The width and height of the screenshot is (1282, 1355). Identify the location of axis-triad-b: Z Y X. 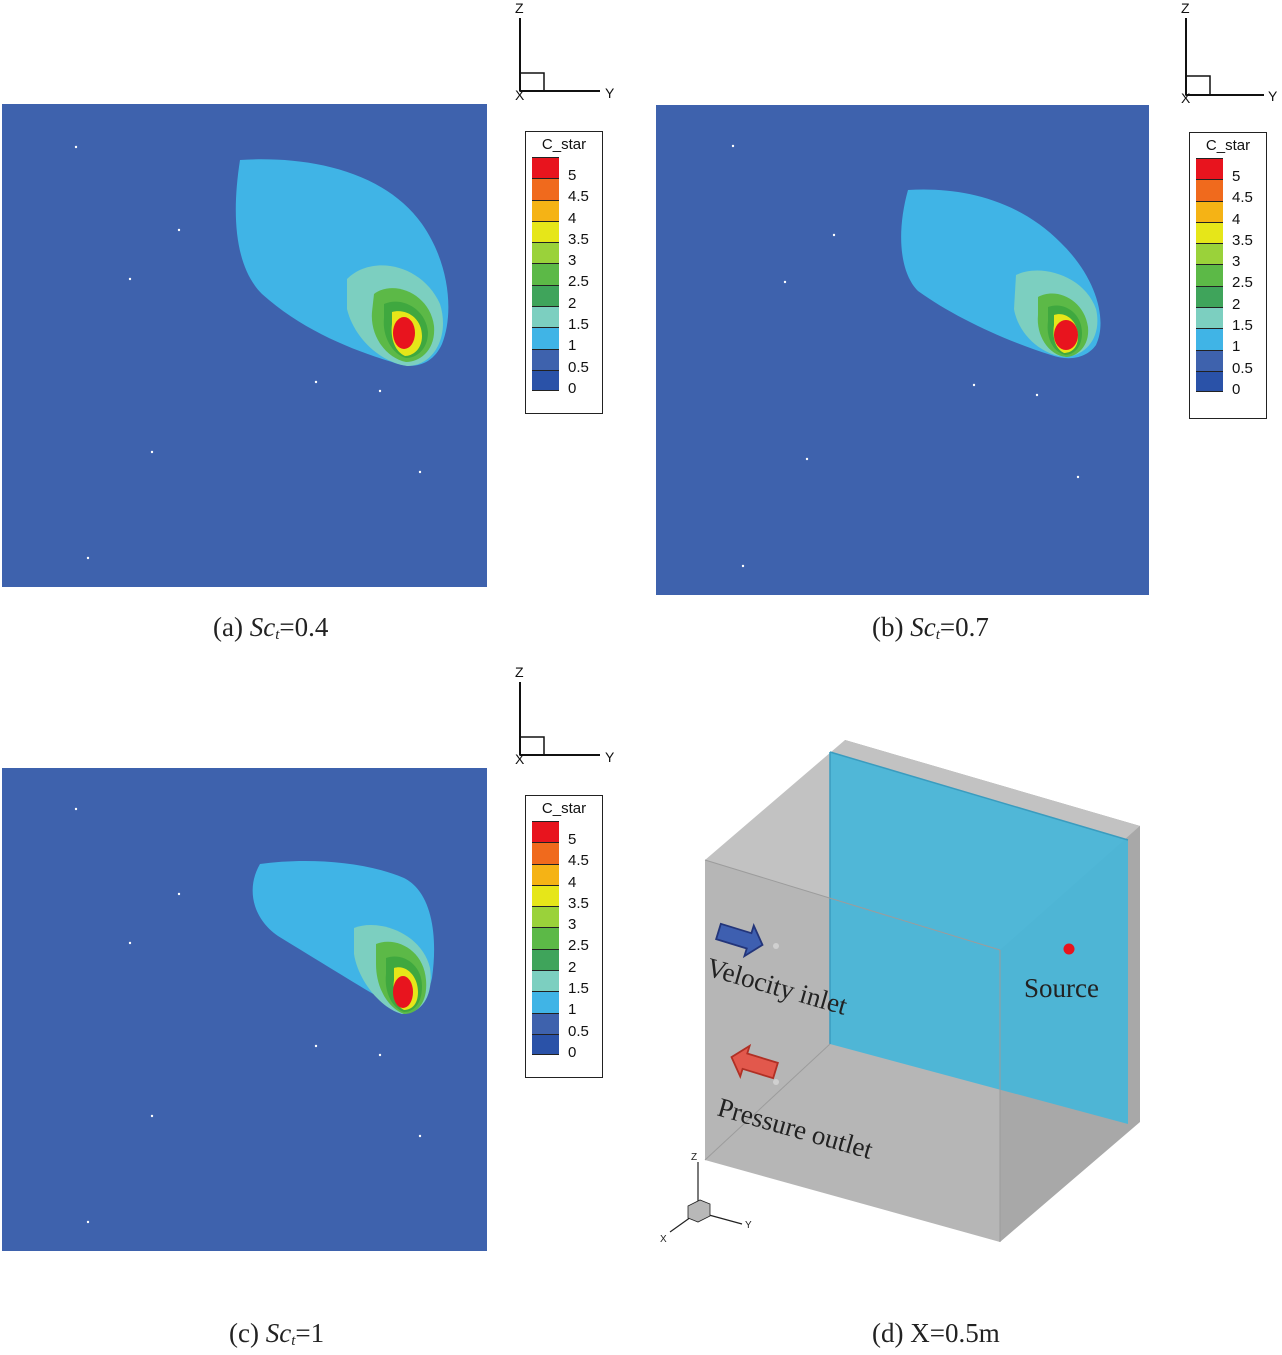
(1229, 53).